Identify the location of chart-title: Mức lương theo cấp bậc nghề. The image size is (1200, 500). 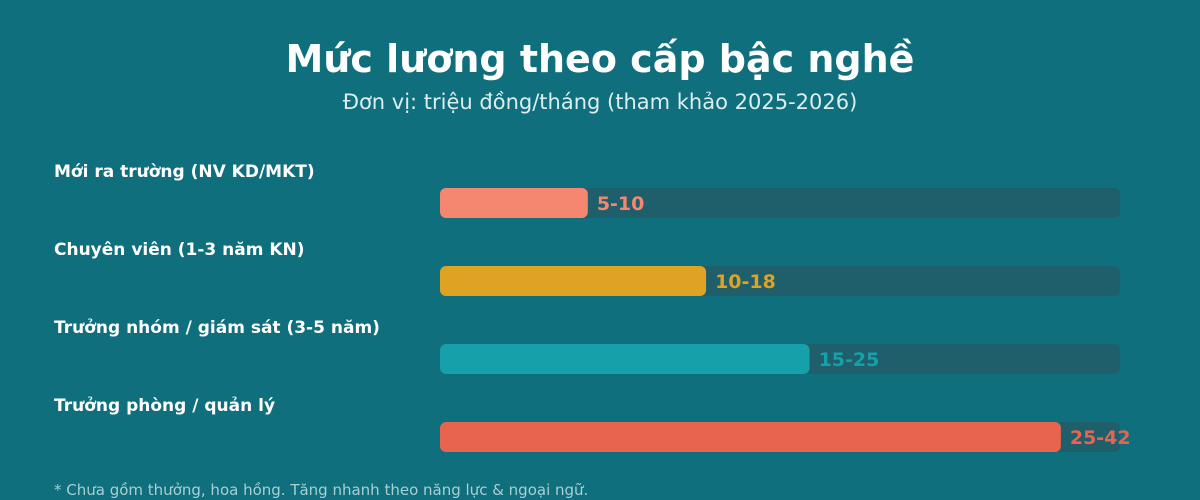
(600, 59).